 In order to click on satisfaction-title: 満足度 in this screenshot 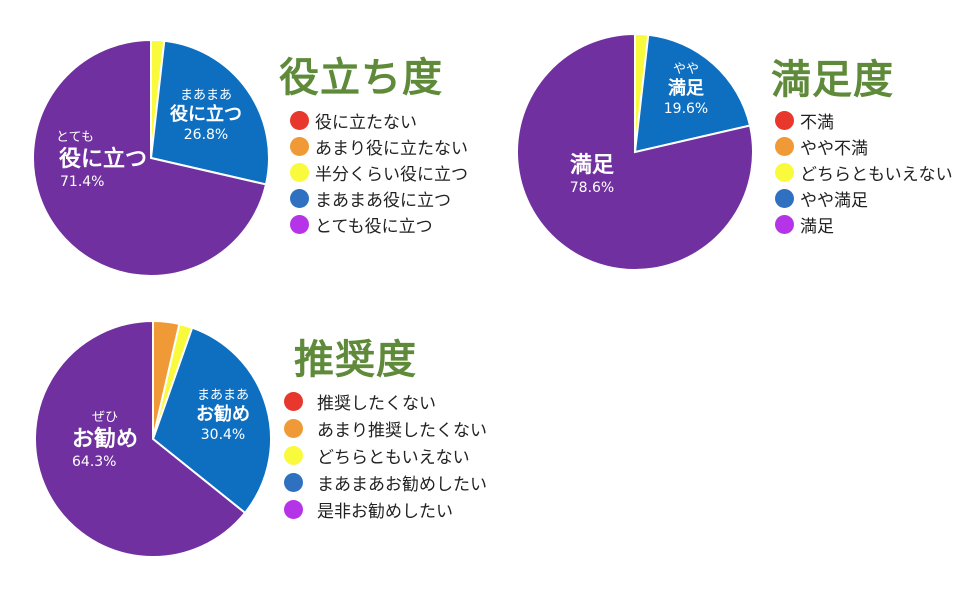, I will do `click(832, 80)`.